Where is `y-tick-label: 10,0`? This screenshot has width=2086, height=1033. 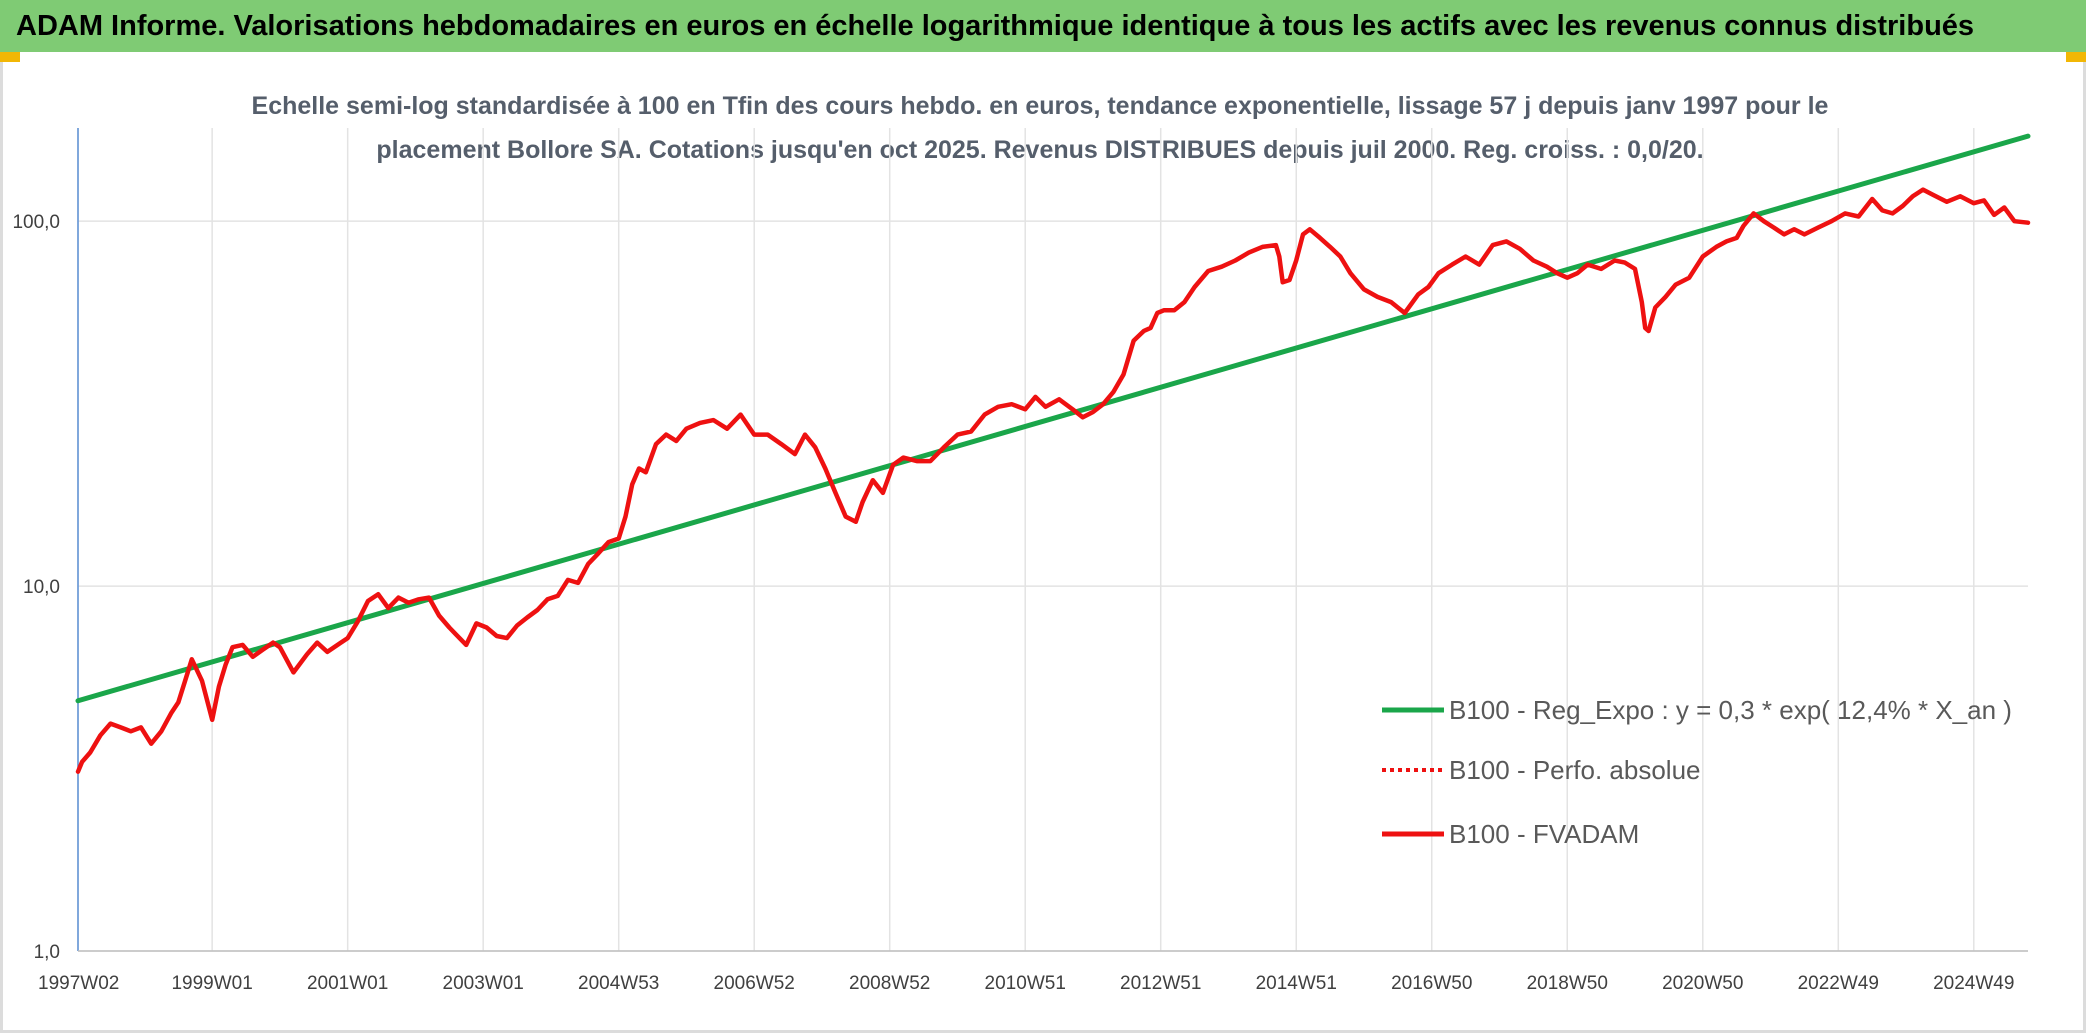
y-tick-label: 10,0 is located at coordinates (41, 587).